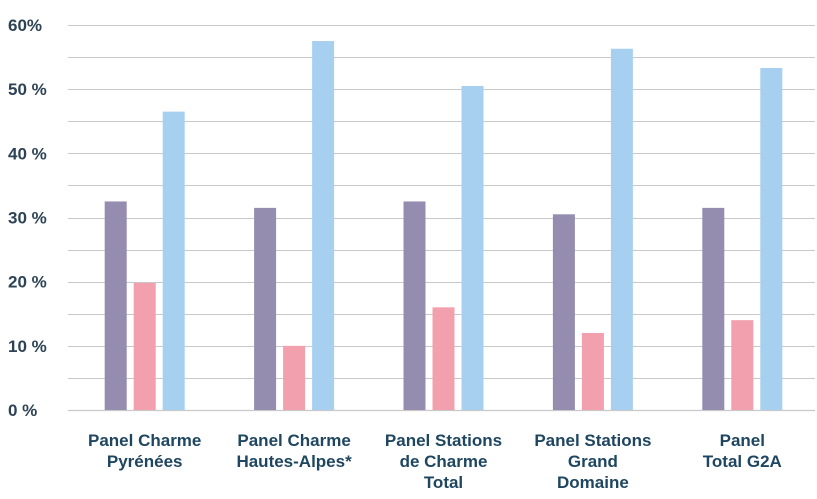 Image resolution: width=817 pixels, height=499 pixels. What do you see at coordinates (593, 482) in the screenshot?
I see `x-tick-label-line: Domaine` at bounding box center [593, 482].